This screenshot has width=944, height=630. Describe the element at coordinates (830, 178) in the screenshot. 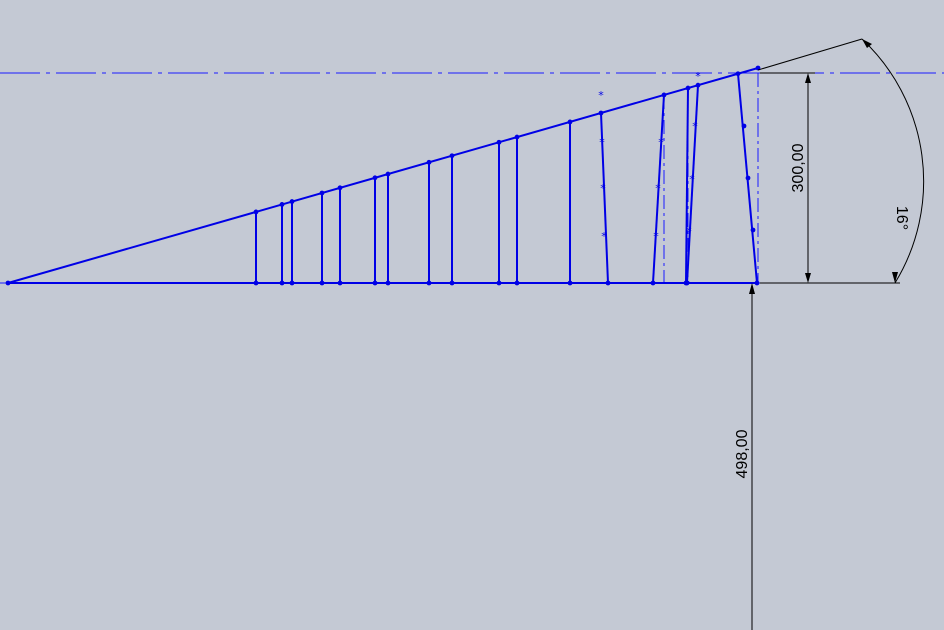

I see `dimension-height: 300,00` at that location.